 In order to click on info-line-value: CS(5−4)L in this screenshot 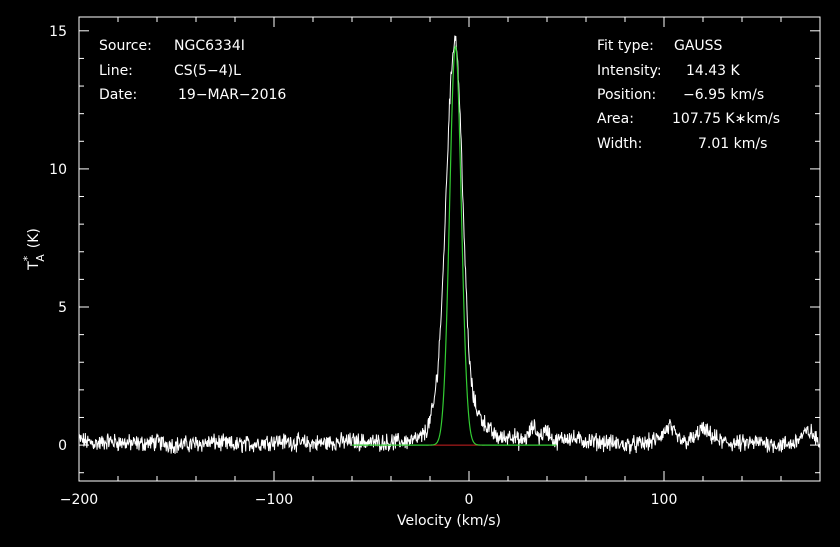, I will do `click(207, 71)`.